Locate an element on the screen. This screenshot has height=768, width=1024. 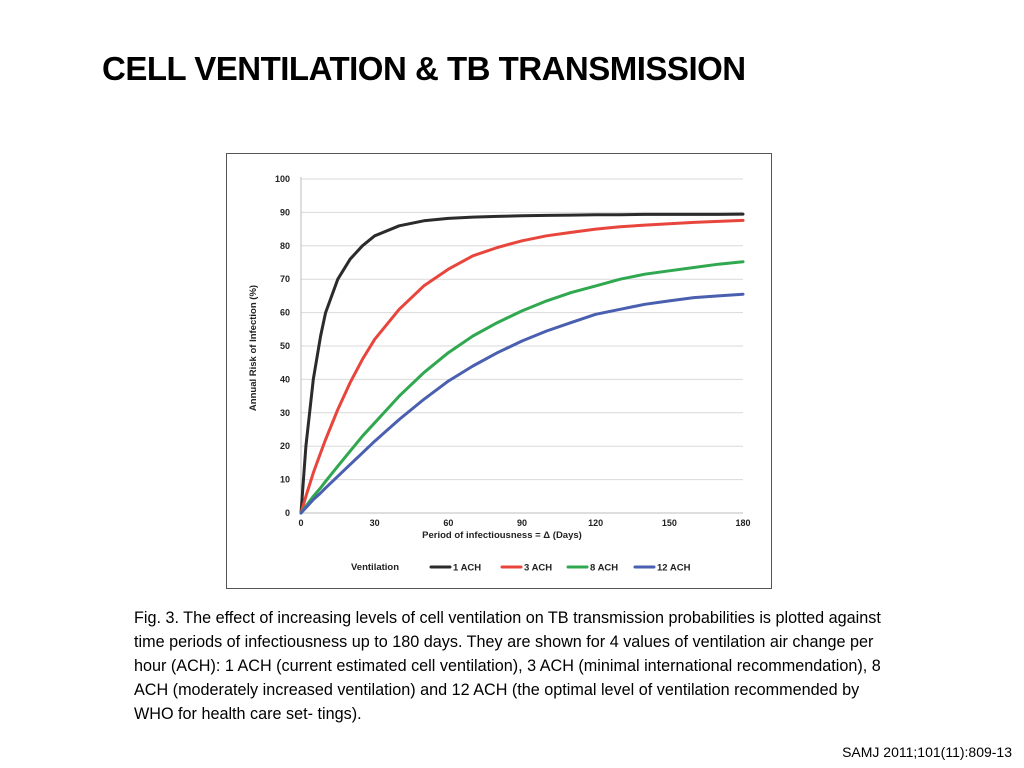
y-tick-label: 30 is located at coordinates (285, 413).